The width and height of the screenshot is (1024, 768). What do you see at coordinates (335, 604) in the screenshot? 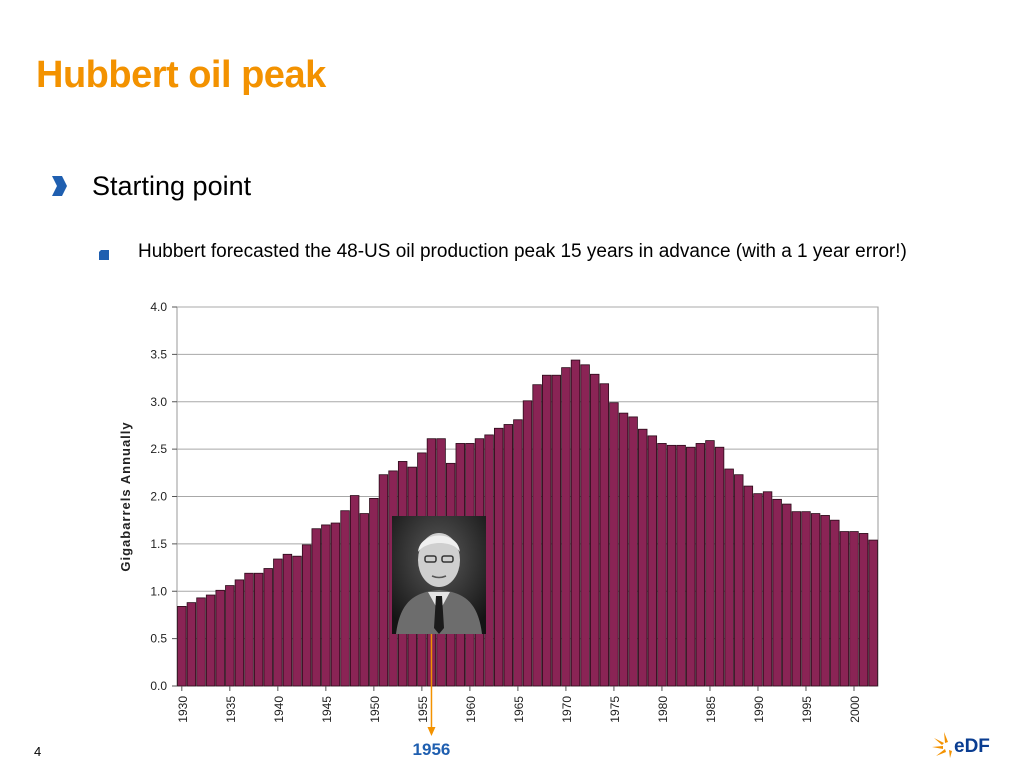
I see `bar-1946` at bounding box center [335, 604].